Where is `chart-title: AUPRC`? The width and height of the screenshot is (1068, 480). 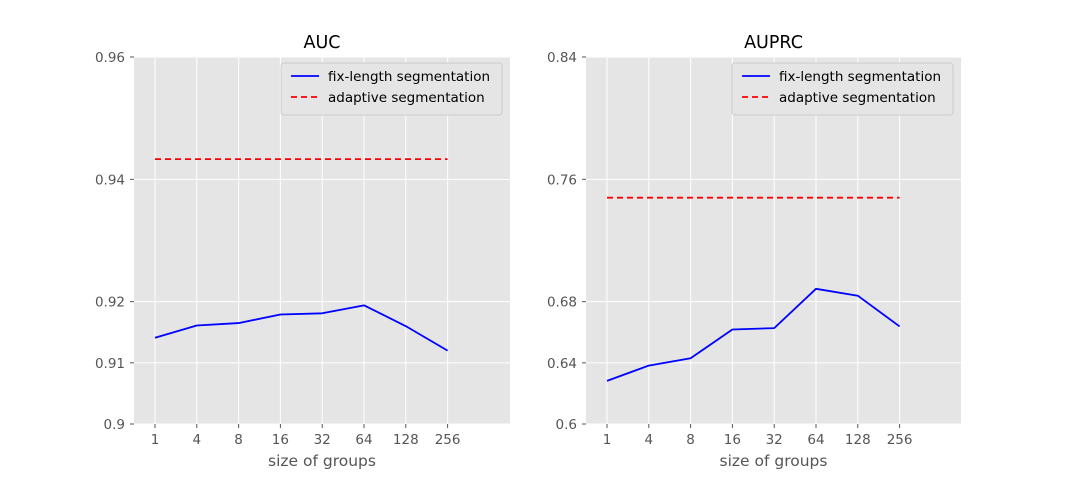 chart-title: AUPRC is located at coordinates (773, 43).